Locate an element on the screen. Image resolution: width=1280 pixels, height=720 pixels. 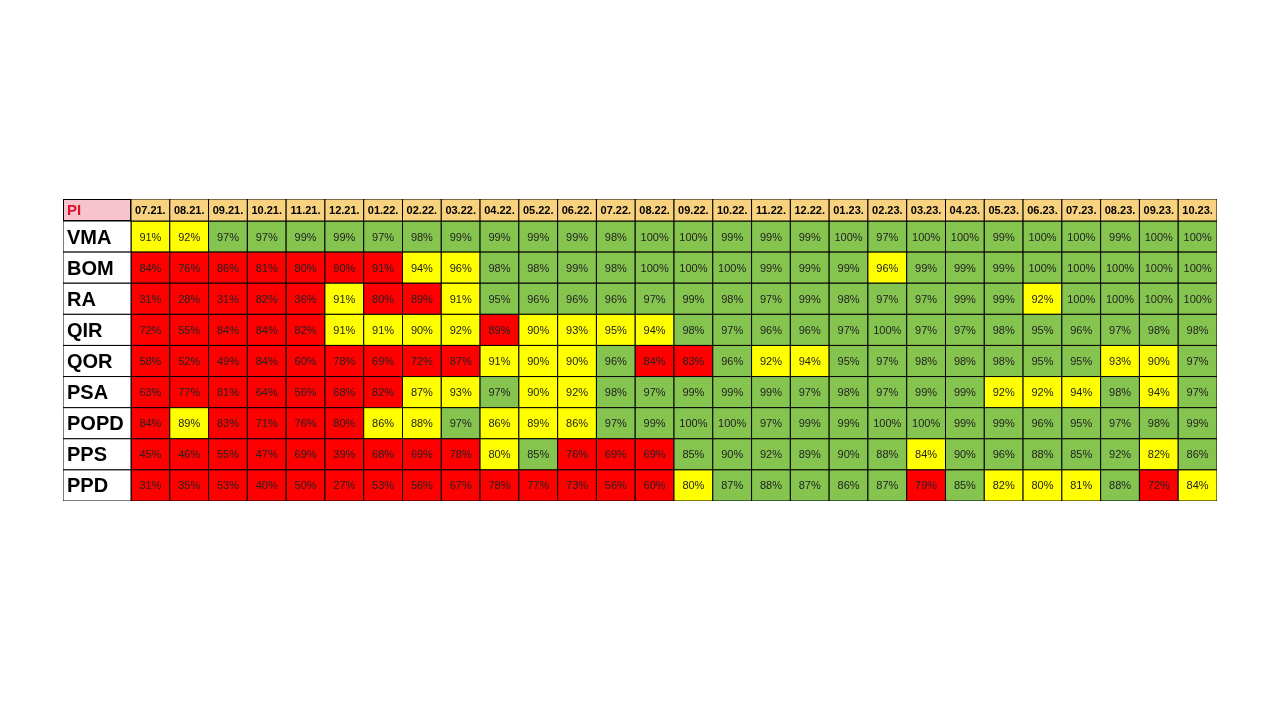
x-tick-label: 07.21. is located at coordinates (150, 210).